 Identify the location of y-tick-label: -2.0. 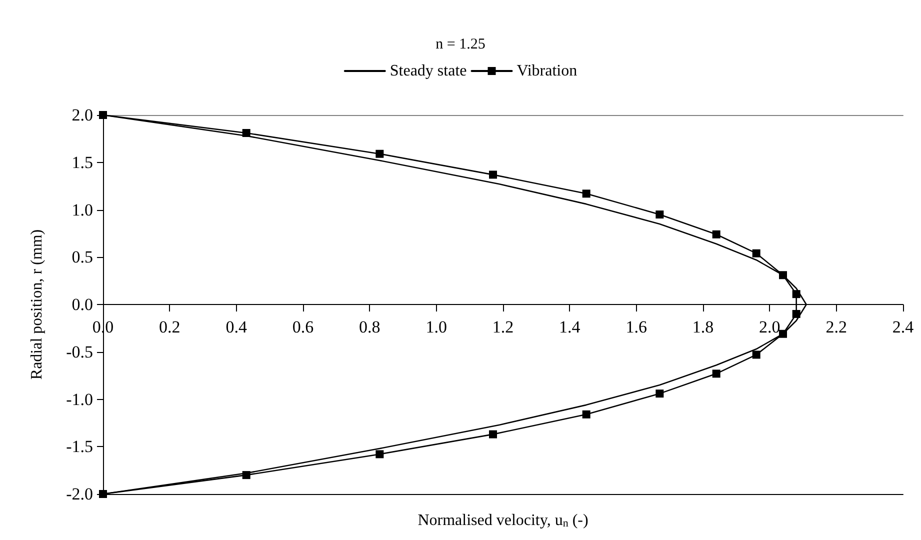
(79, 494).